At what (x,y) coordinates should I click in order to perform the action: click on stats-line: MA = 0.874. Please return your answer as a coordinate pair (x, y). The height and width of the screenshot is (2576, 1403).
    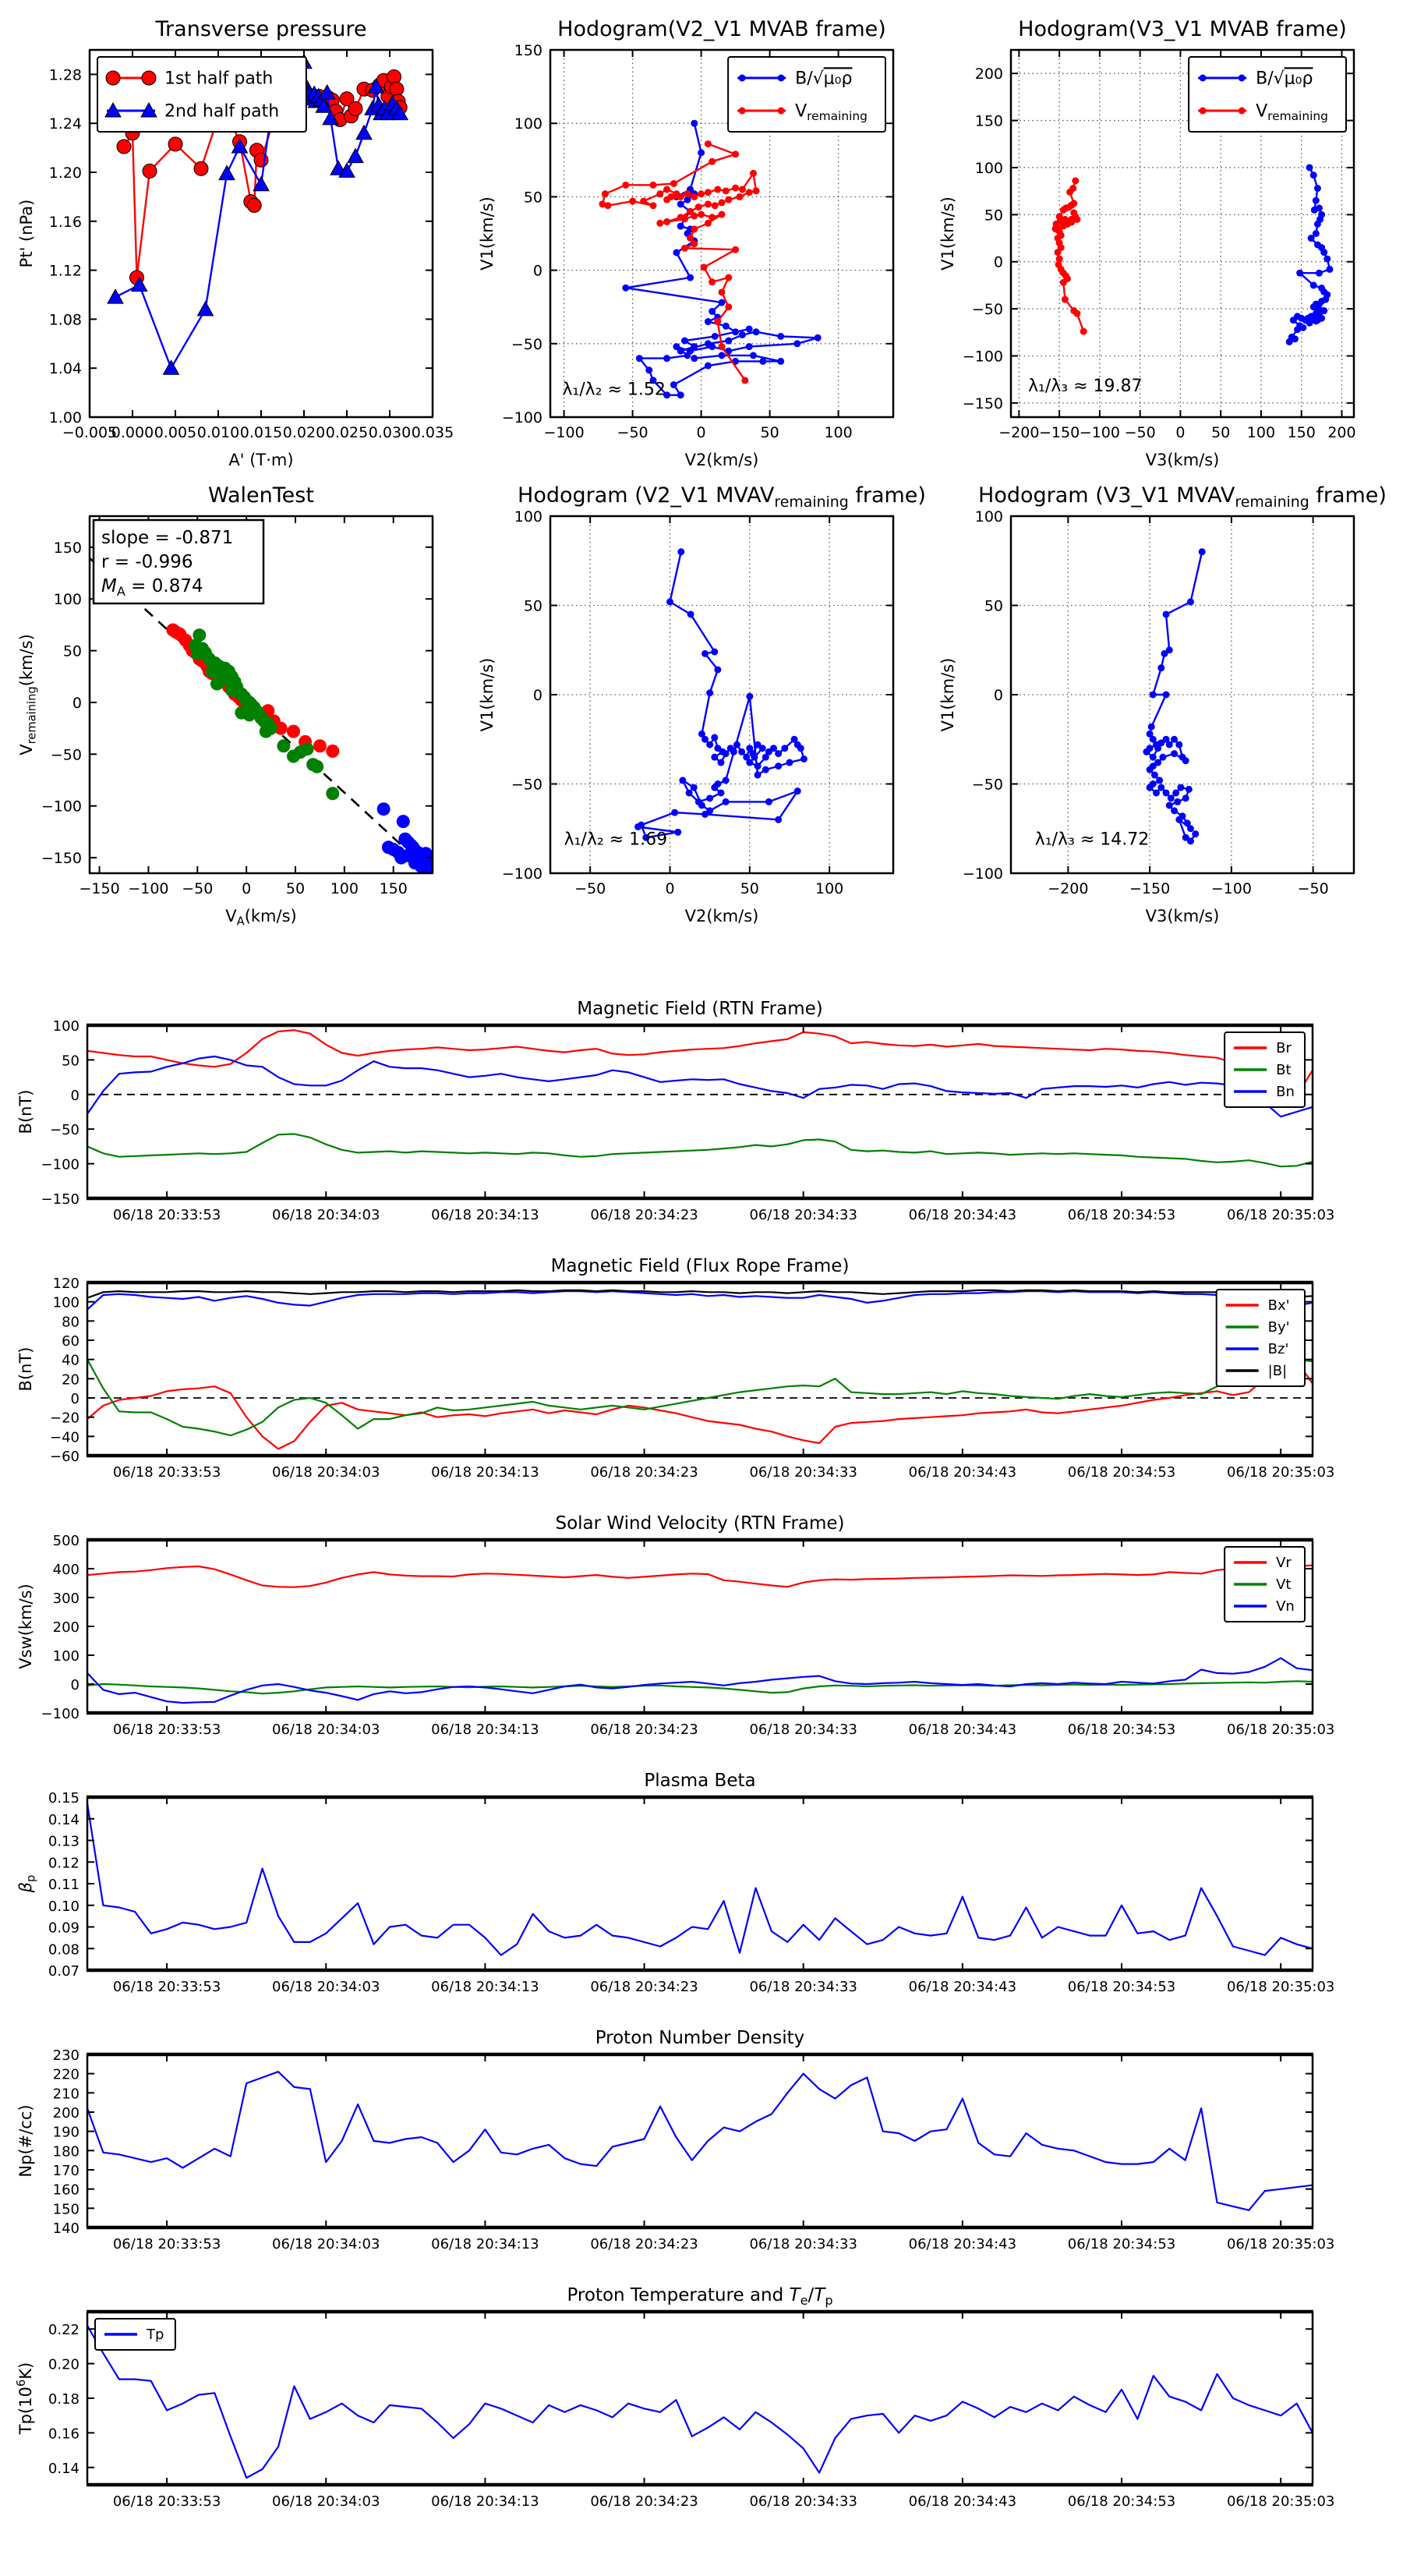
    Looking at the image, I should click on (152, 587).